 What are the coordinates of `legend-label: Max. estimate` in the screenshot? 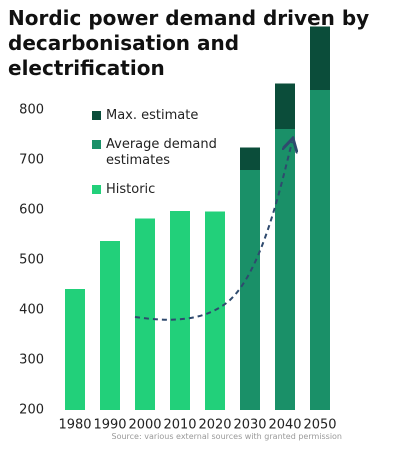 It's located at (152, 115).